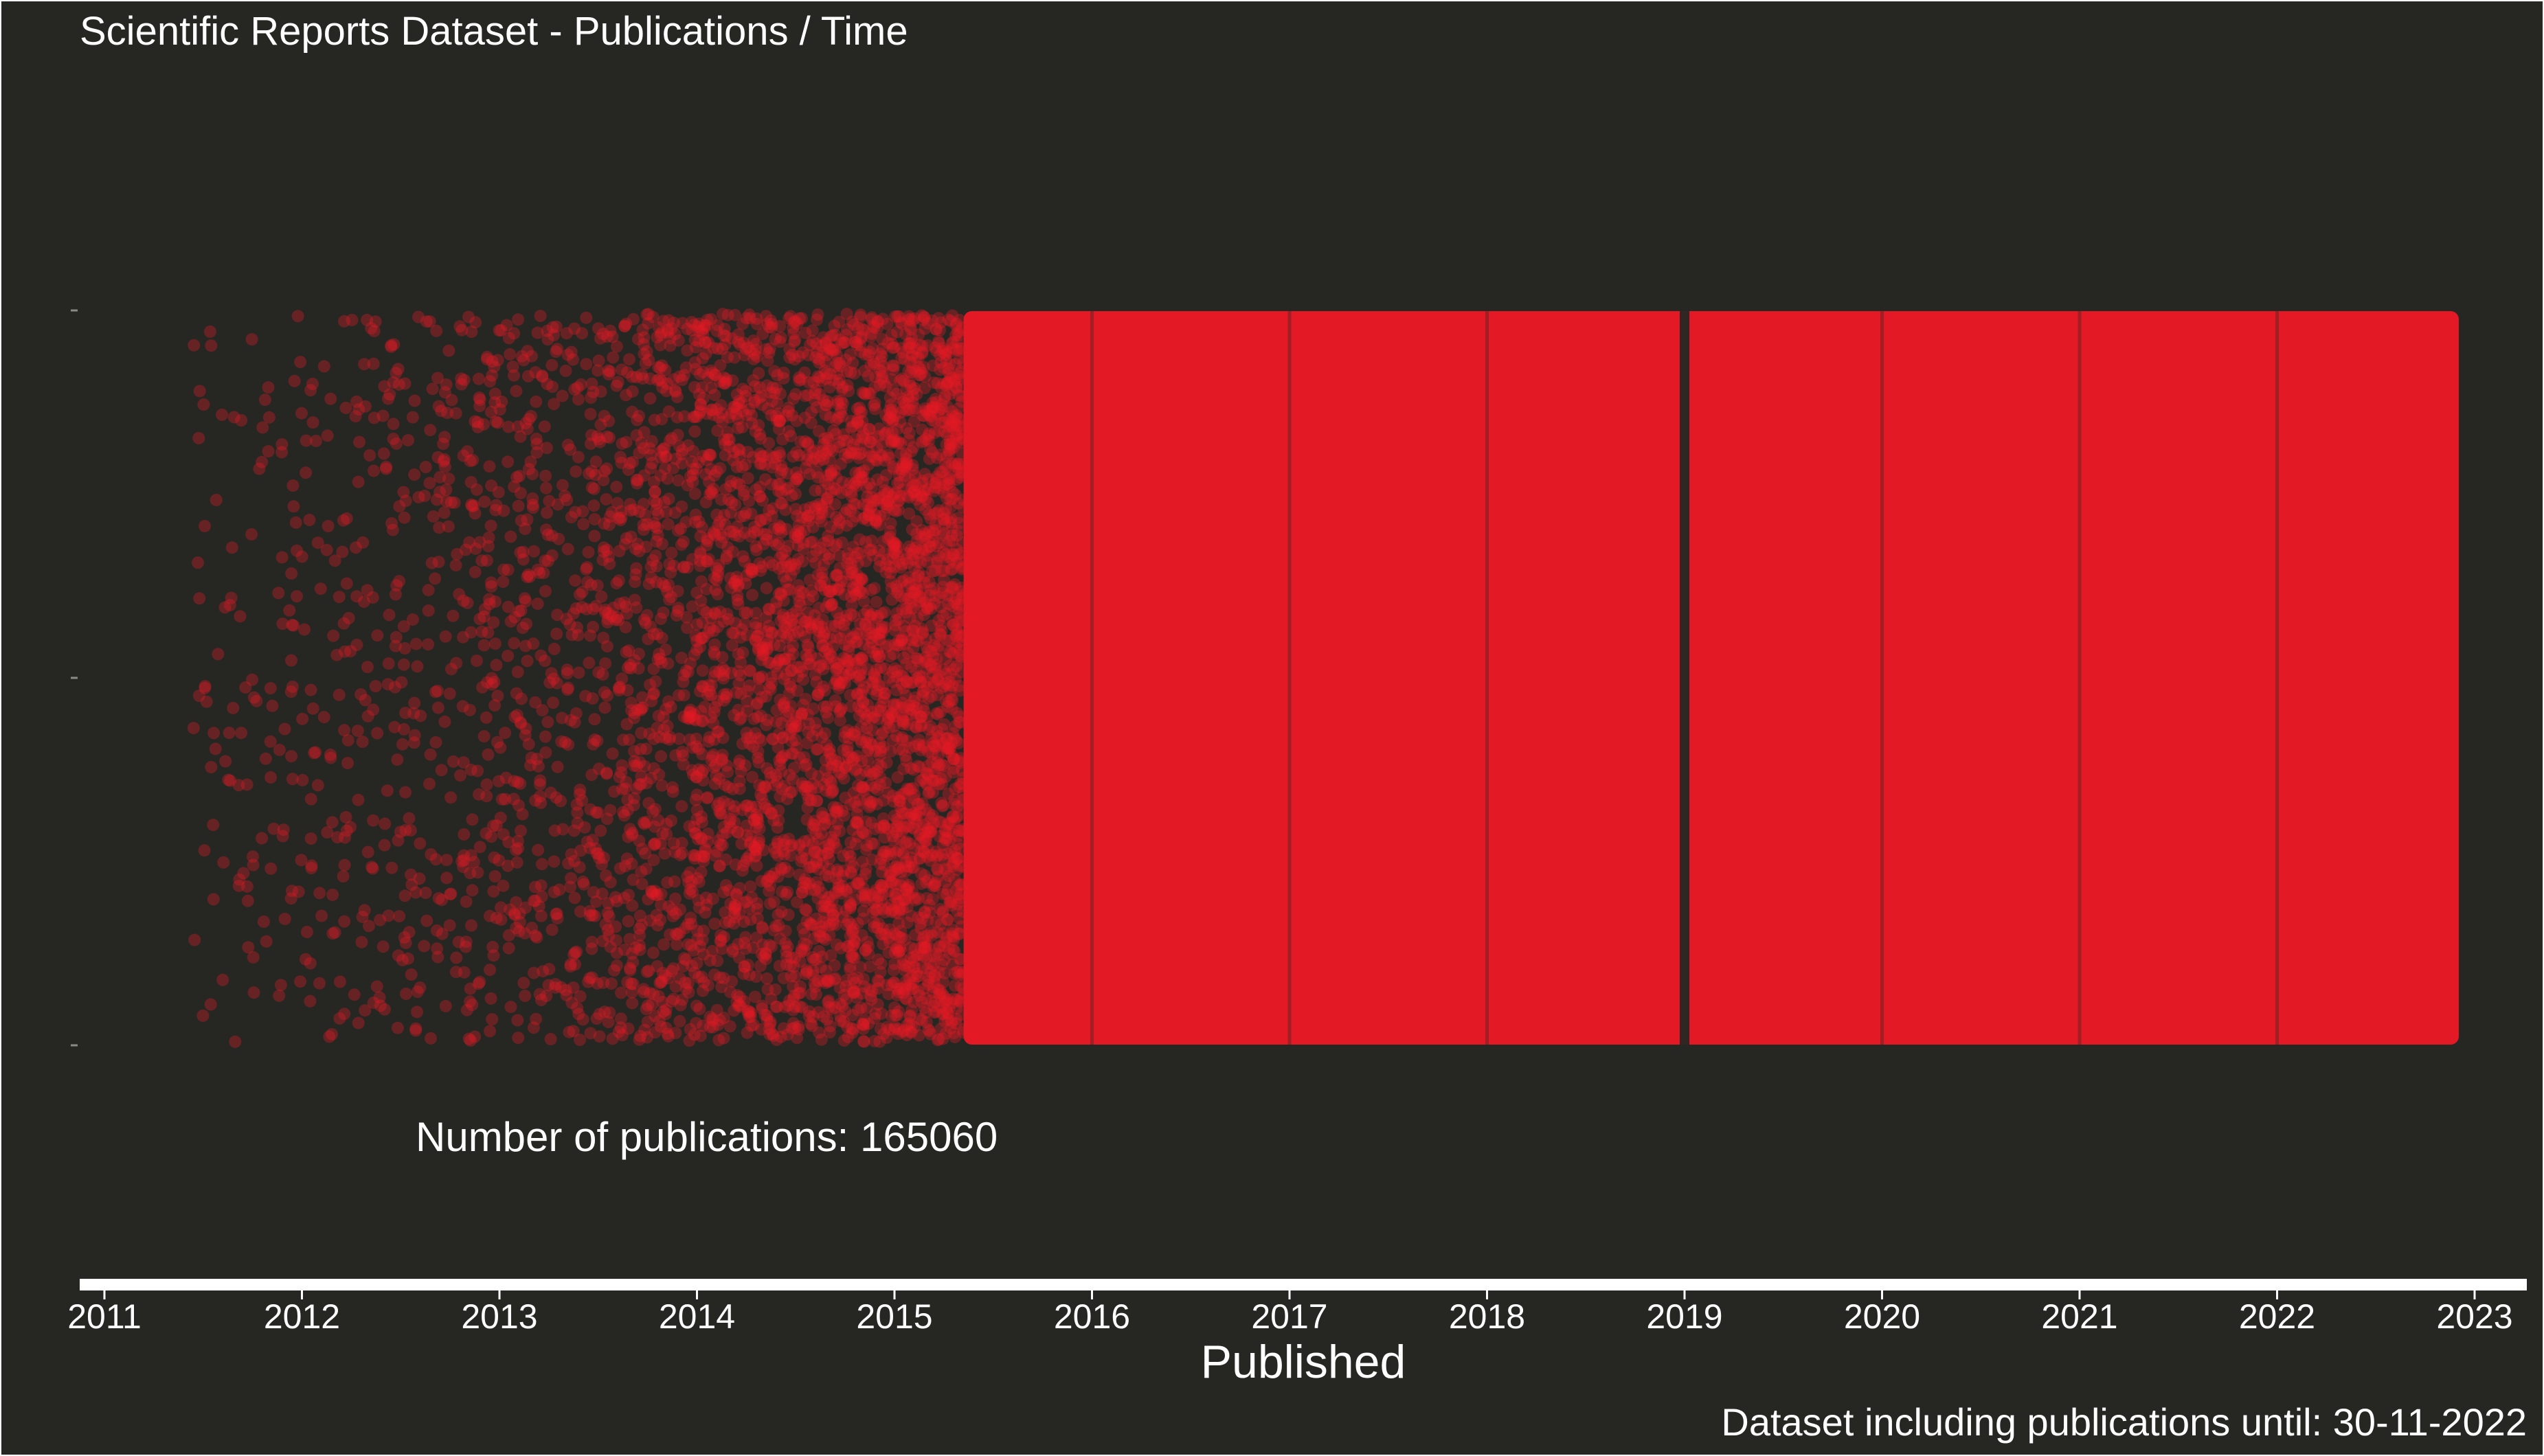 This screenshot has height=1456, width=2544. Describe the element at coordinates (1684, 1316) in the screenshot. I see `x-tick-label-2019: 2019` at that location.